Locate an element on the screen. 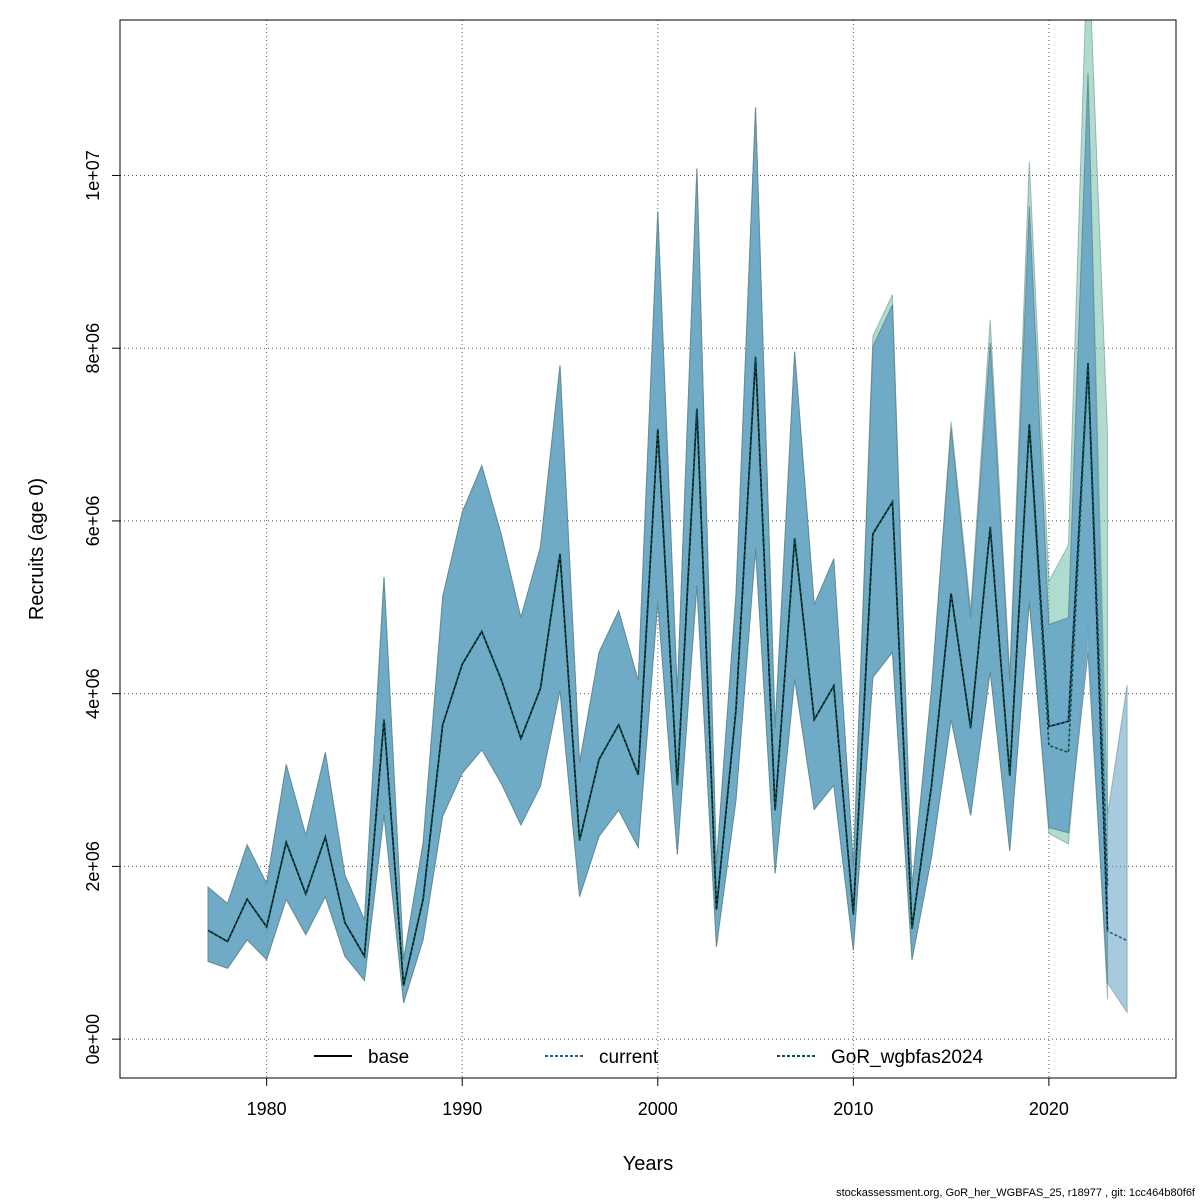 The width and height of the screenshot is (1200, 1200). x-axis: 1980 1990 2000 2010 2020 is located at coordinates (658, 1098).